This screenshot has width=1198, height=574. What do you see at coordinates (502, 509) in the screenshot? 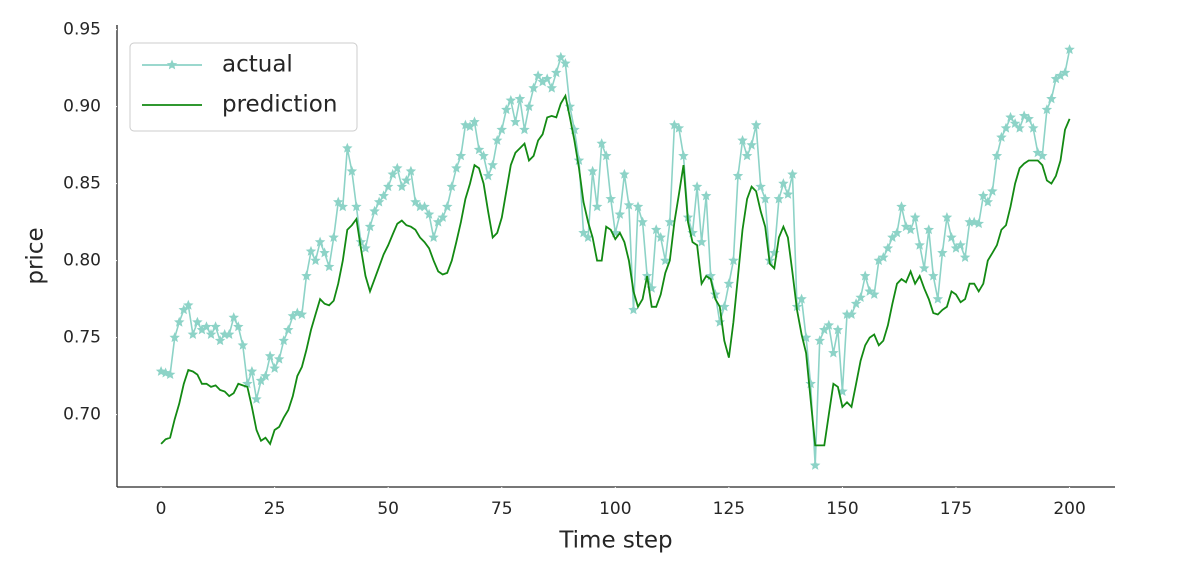
I see `x-tick-label: 75` at bounding box center [502, 509].